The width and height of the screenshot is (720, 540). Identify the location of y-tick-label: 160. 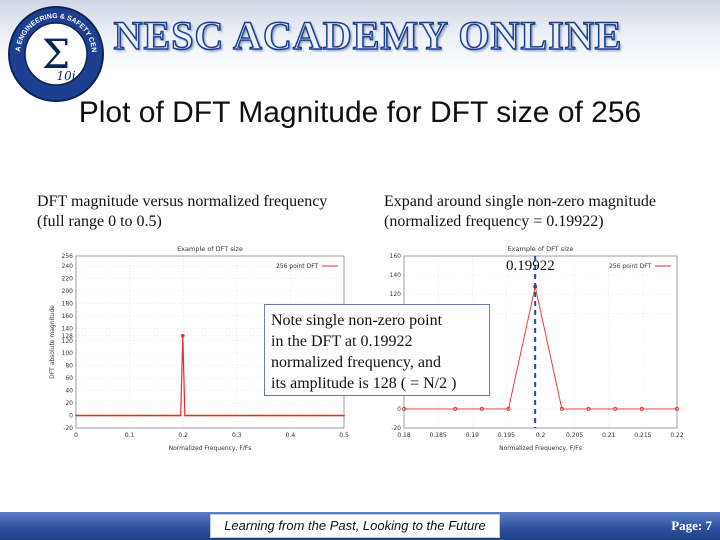
(396, 256).